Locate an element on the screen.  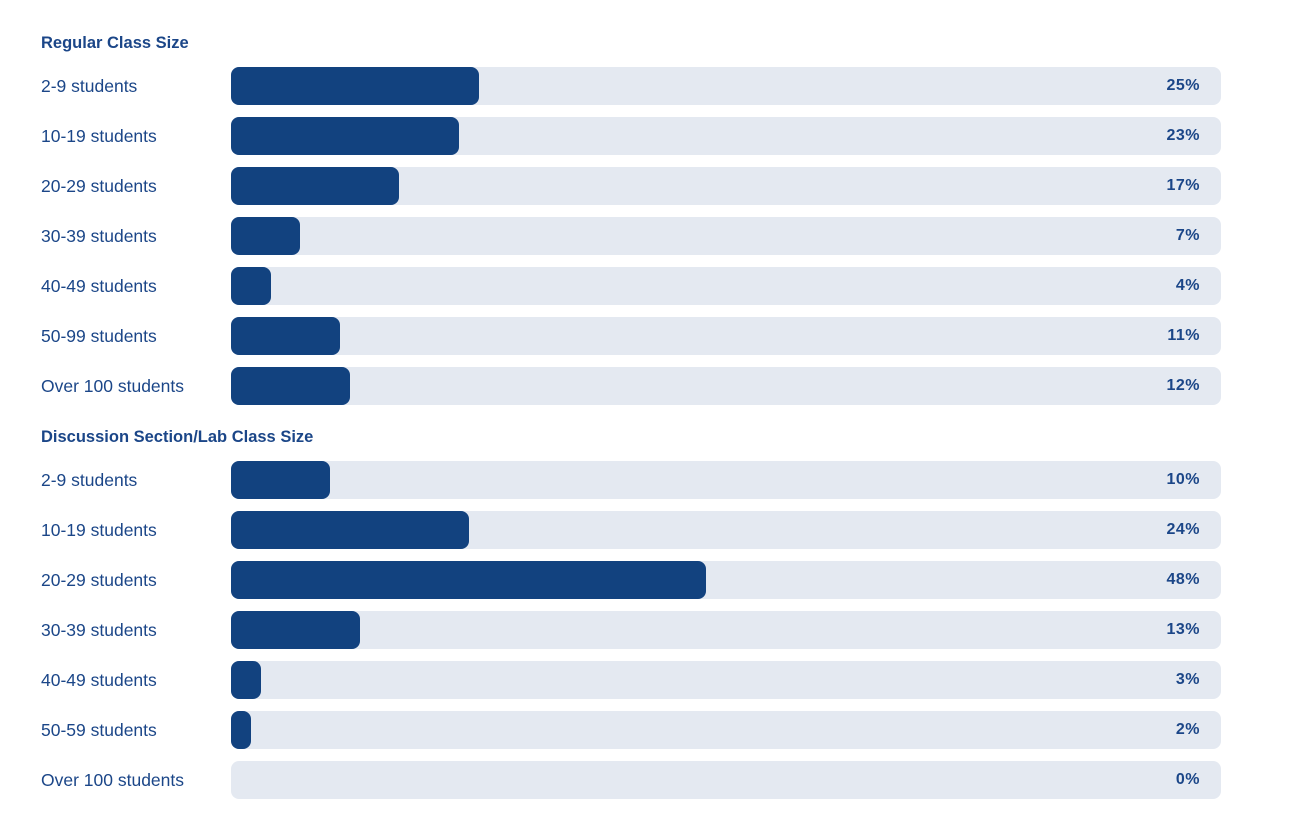
category-label: 50-99 students is located at coordinates (99, 335).